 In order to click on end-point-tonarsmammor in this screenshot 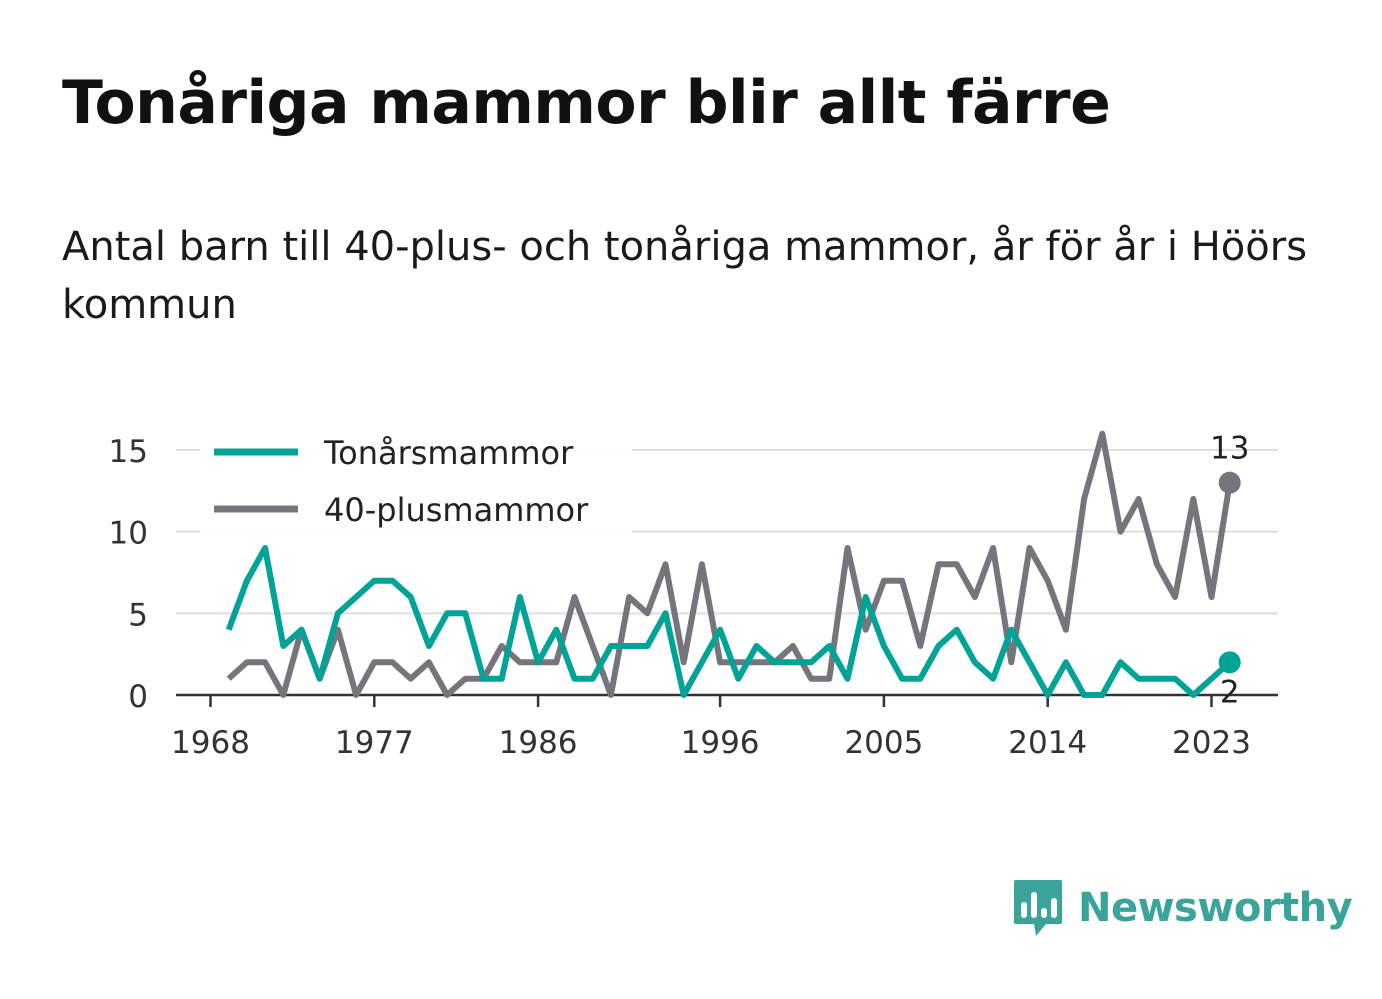, I will do `click(1229, 662)`.